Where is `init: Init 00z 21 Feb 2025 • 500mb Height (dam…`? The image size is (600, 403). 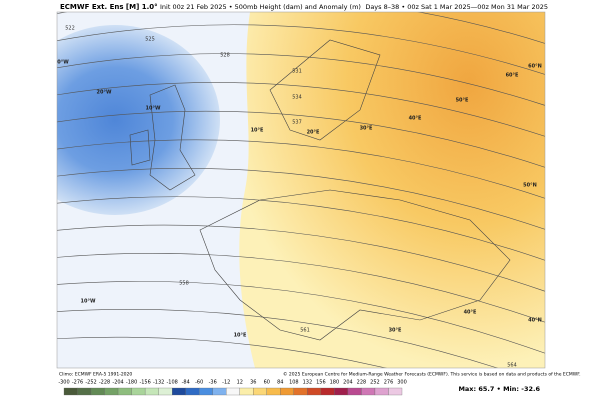 init: Init 00z 21 Feb 2025 • 500mb Height (dam… is located at coordinates (260, 7).